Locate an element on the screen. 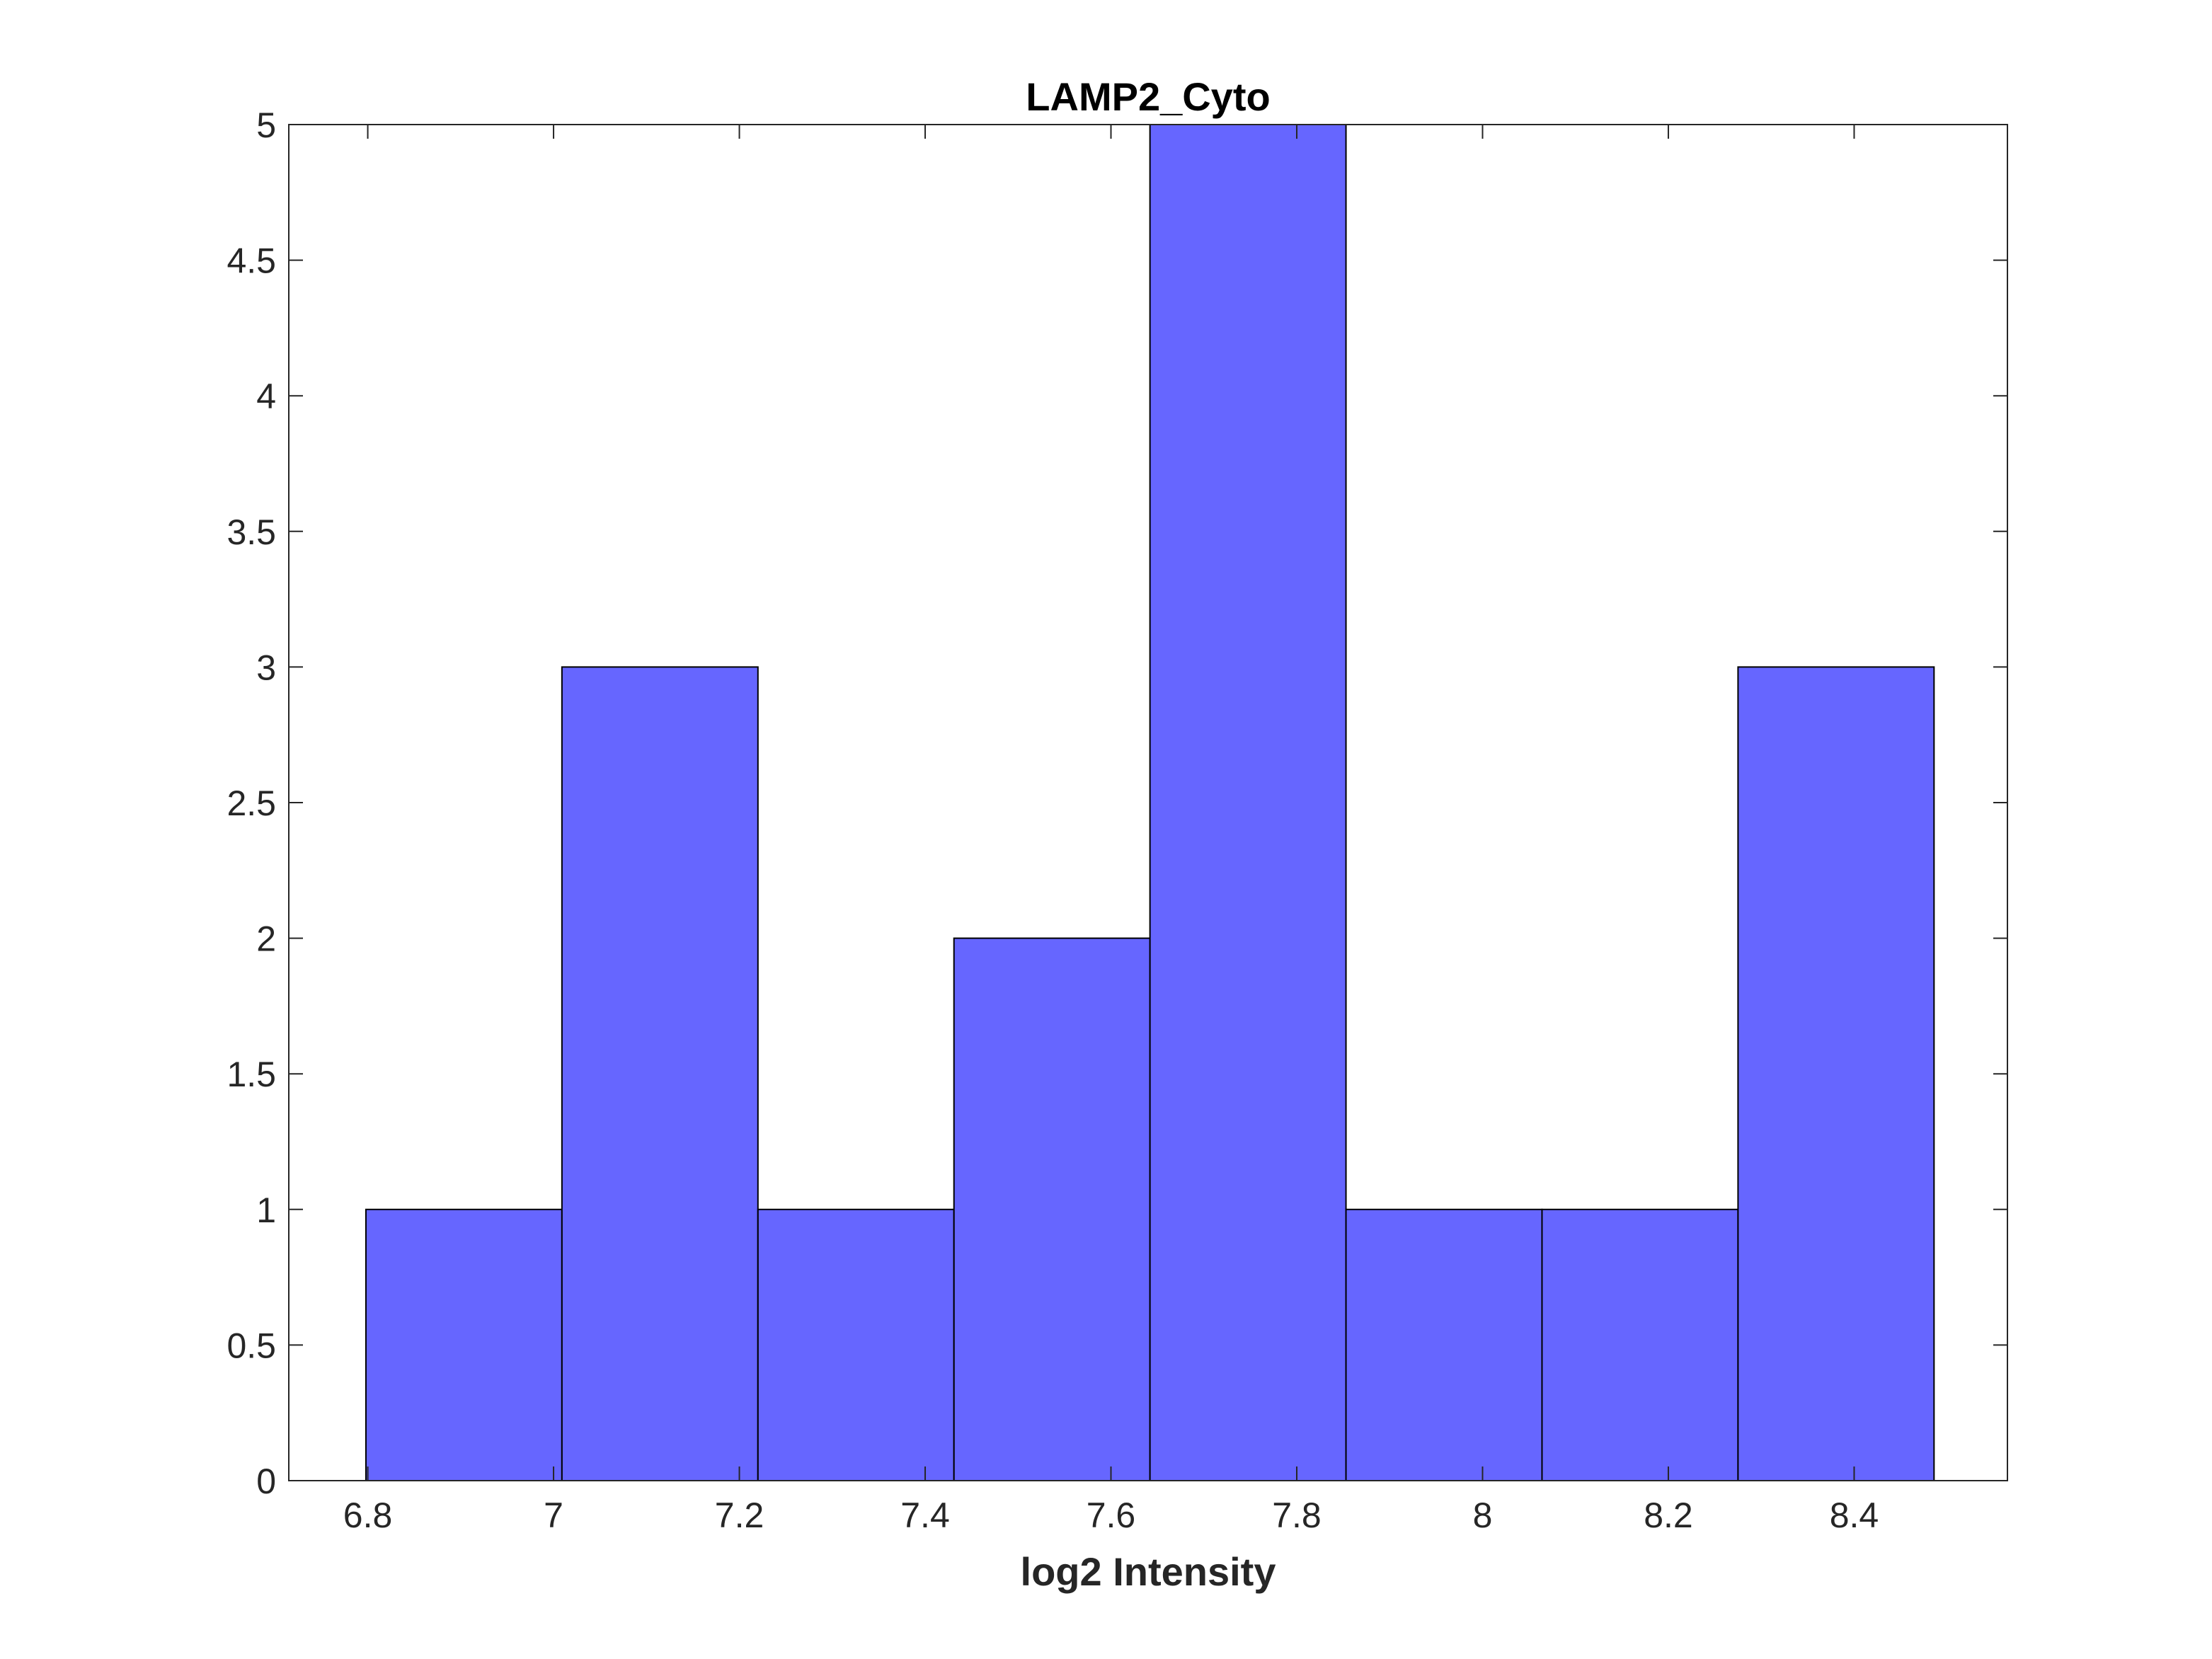 Image resolution: width=2212 pixels, height=1659 pixels. y-tick-label: 4.5 is located at coordinates (252, 261).